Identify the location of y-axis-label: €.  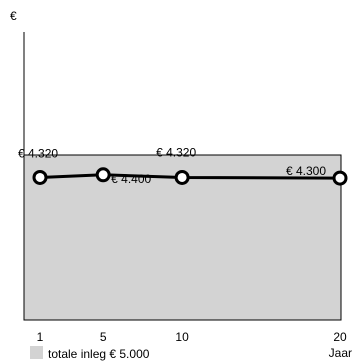
(13, 16).